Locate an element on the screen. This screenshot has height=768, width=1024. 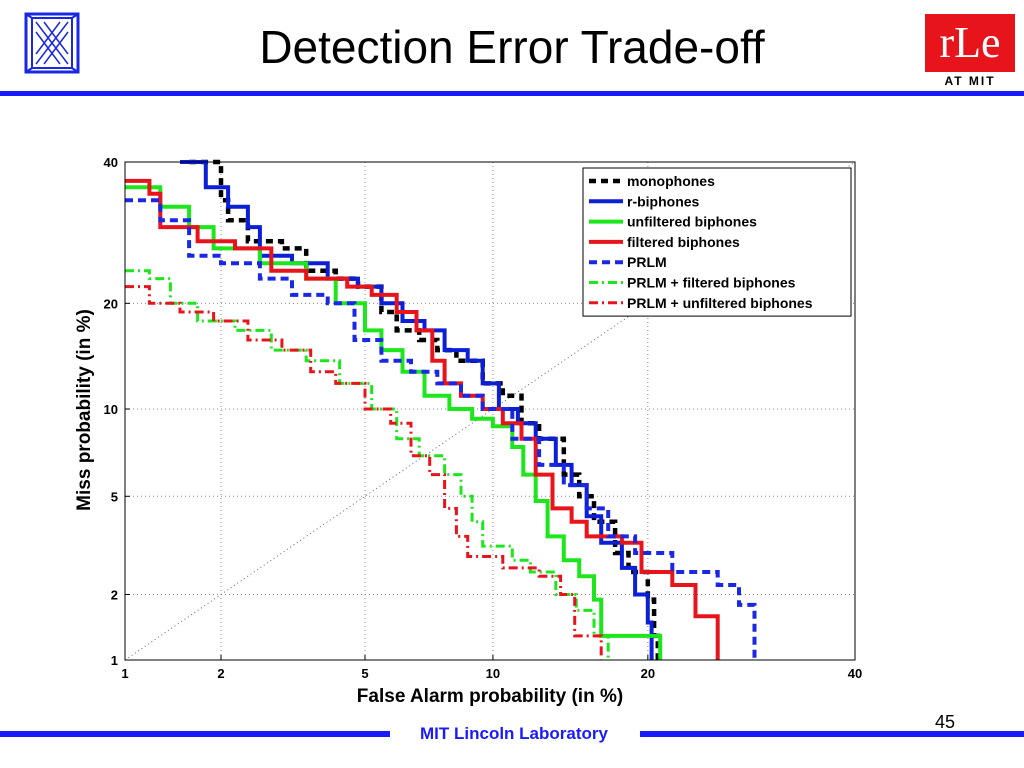
legend-label: PRLM is located at coordinates (647, 262).